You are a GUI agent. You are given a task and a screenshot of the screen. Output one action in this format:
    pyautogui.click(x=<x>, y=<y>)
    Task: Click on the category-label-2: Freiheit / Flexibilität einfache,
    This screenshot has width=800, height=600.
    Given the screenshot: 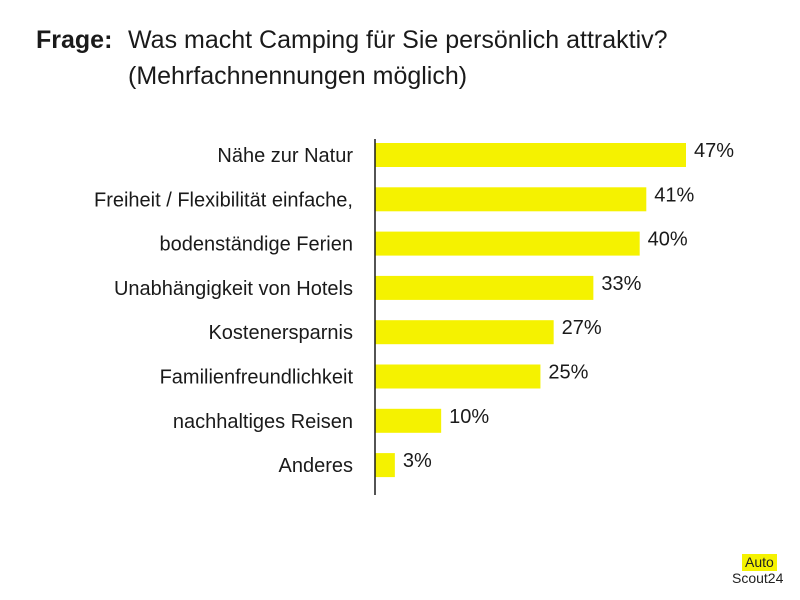 What is the action you would take?
    pyautogui.click(x=223, y=200)
    